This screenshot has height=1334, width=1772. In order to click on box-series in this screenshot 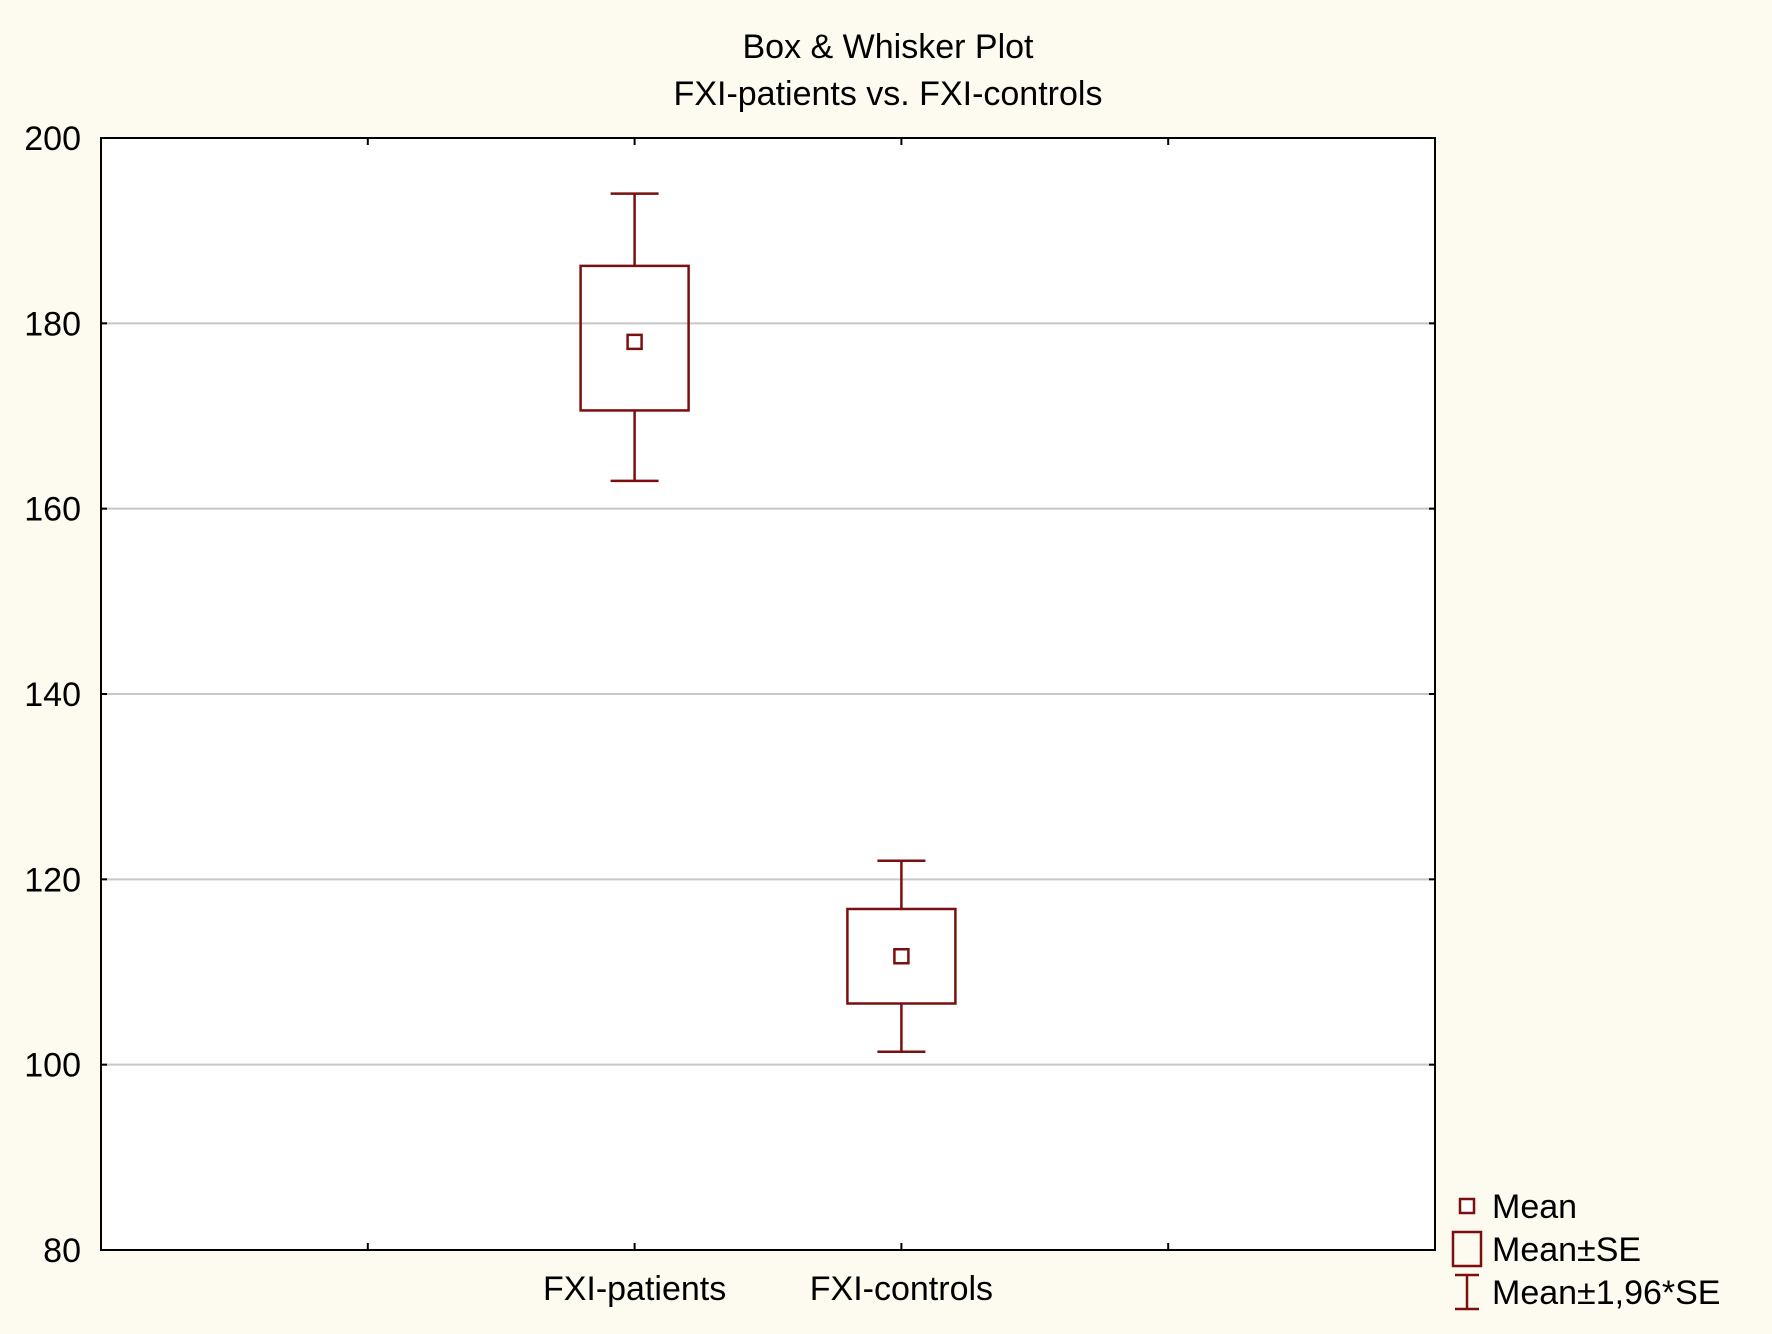, I will do `click(768, 622)`.